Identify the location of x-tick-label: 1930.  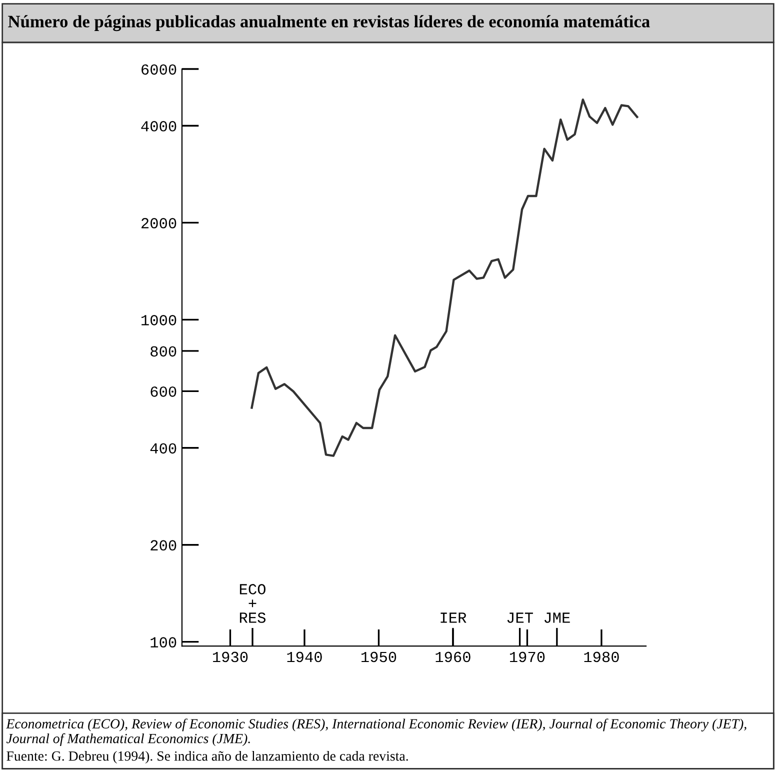
(230, 657).